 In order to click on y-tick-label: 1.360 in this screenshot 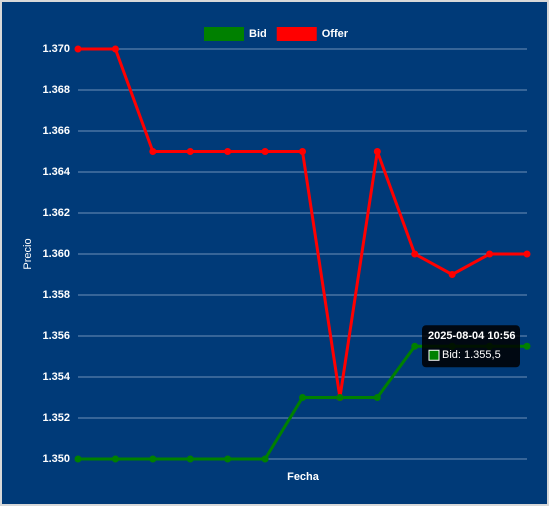, I will do `click(56, 254)`.